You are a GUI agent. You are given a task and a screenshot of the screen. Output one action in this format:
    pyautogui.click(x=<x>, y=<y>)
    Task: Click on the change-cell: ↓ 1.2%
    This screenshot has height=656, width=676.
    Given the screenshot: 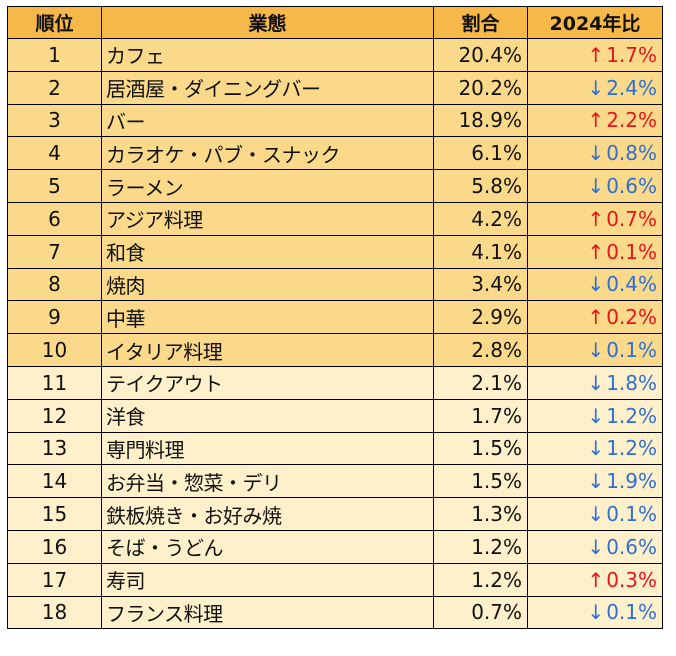 What is the action you would take?
    pyautogui.click(x=595, y=448)
    